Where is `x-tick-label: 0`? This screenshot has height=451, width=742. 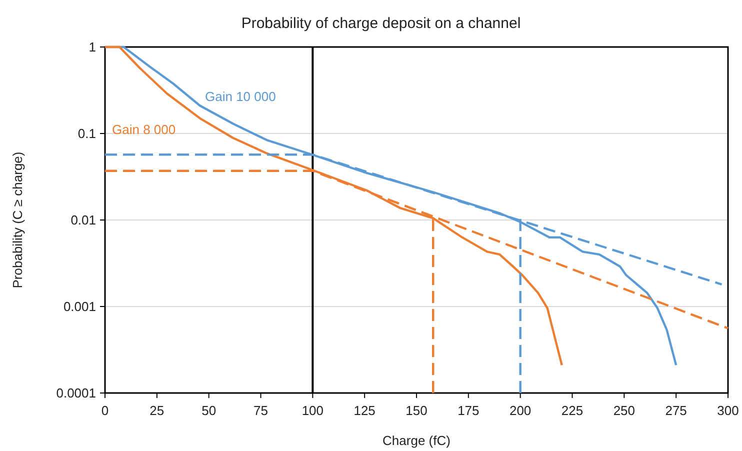
x-tick-label: 0 is located at coordinates (105, 410).